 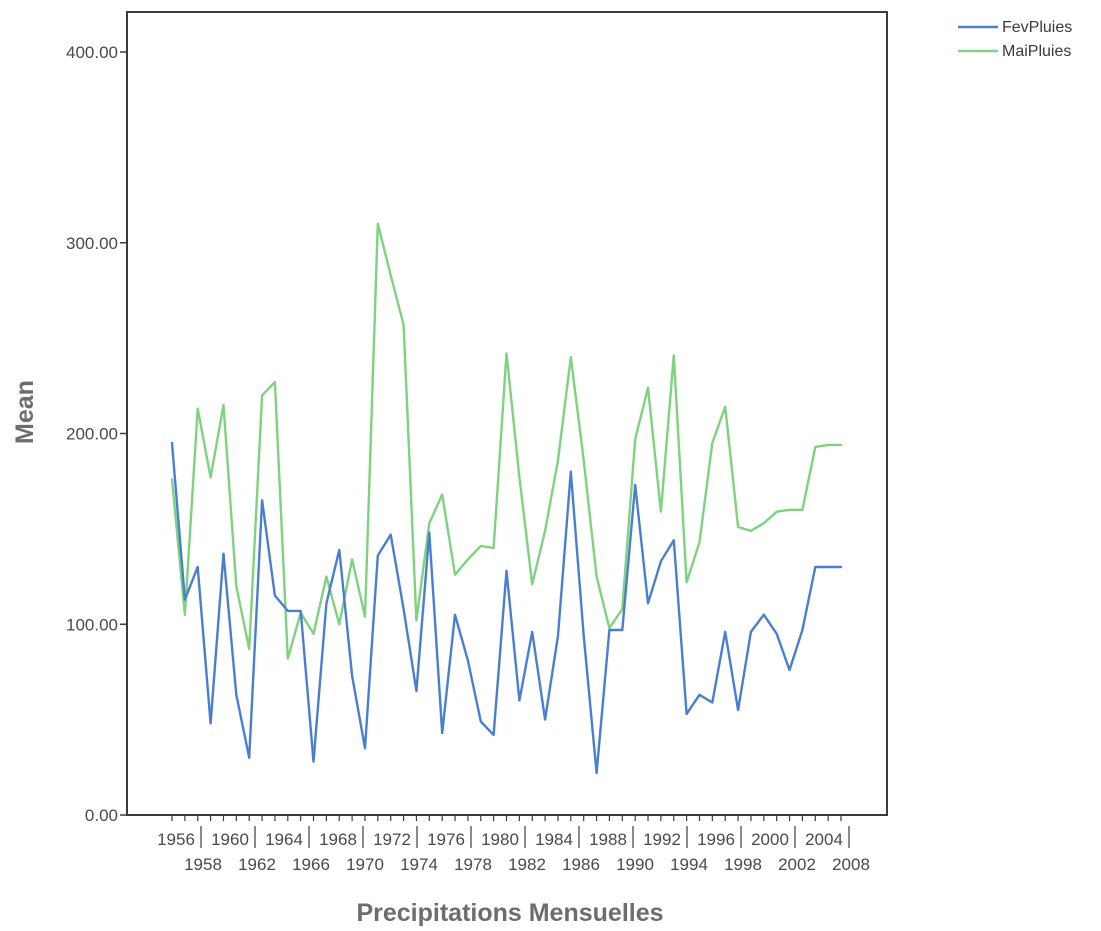 I want to click on y-tick-label: 100.00, so click(x=92, y=624).